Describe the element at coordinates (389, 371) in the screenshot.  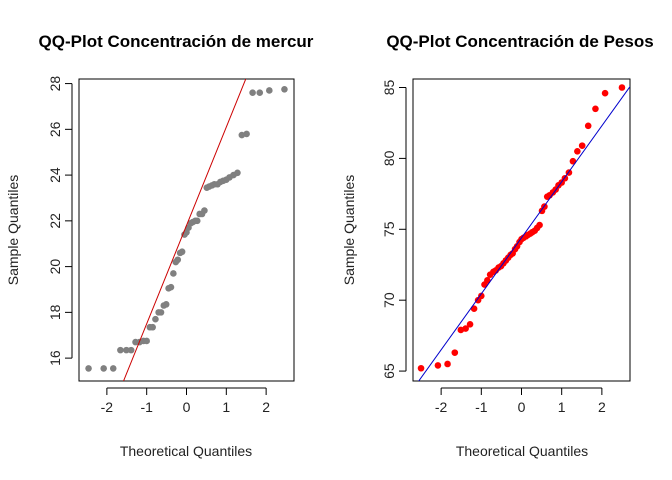
I see `y-tick-label: 65` at that location.